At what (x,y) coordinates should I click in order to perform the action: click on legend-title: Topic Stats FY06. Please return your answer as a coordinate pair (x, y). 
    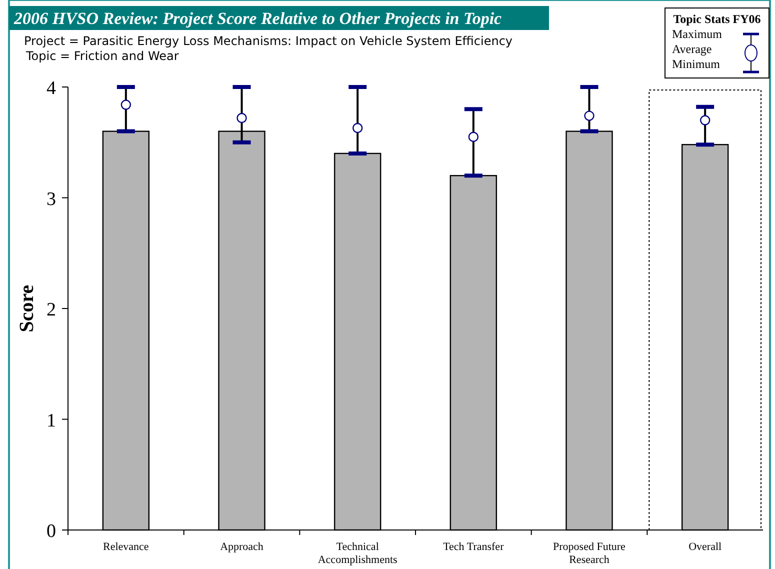
    Looking at the image, I should click on (717, 19).